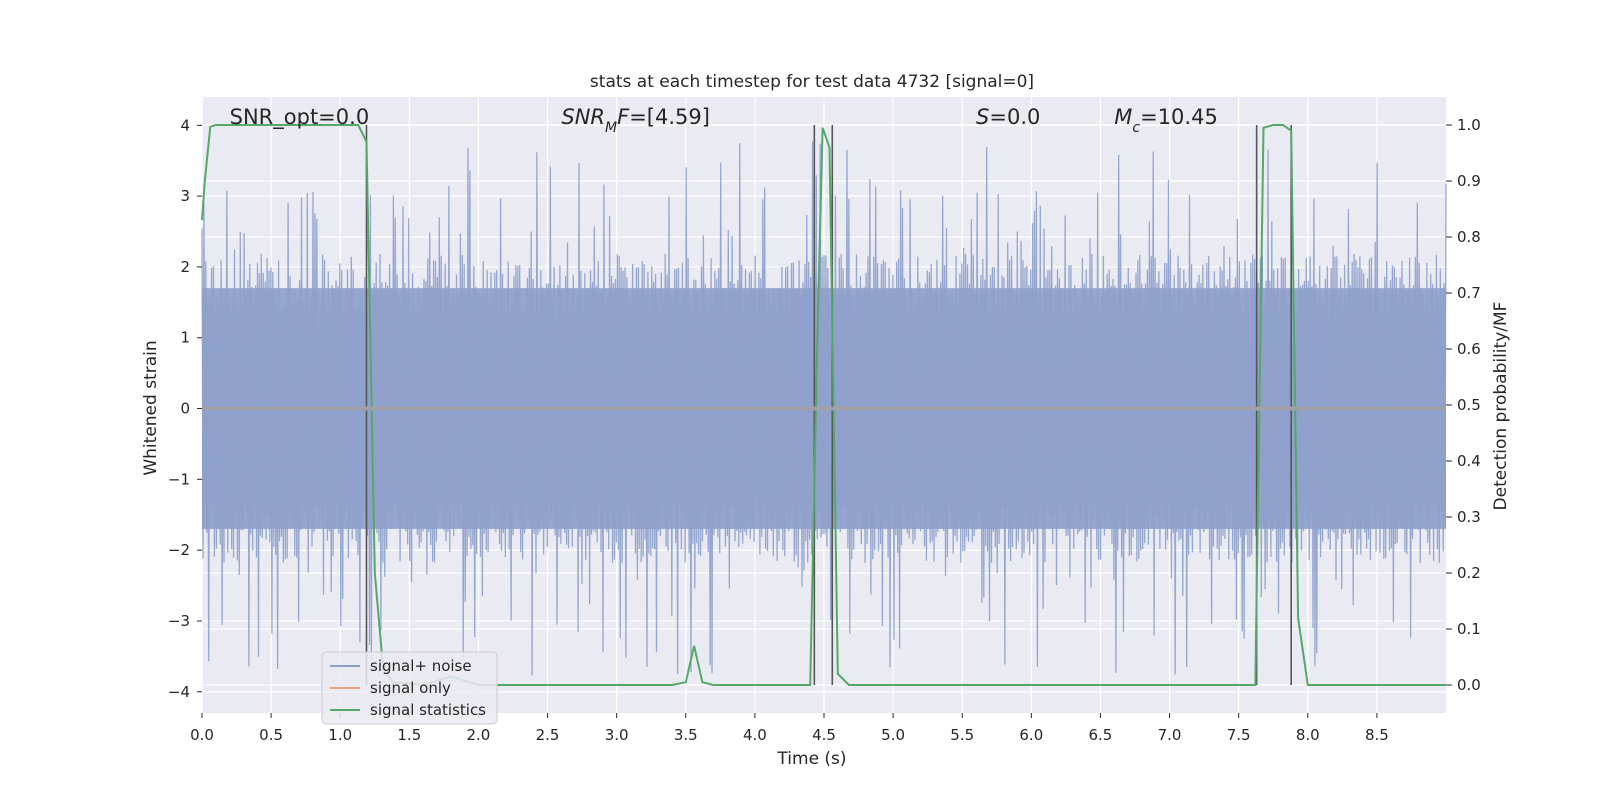 The image size is (1600, 800). Describe the element at coordinates (300, 117) in the screenshot. I see `annotation-snr-opt: SNR_opt=0.0` at that location.